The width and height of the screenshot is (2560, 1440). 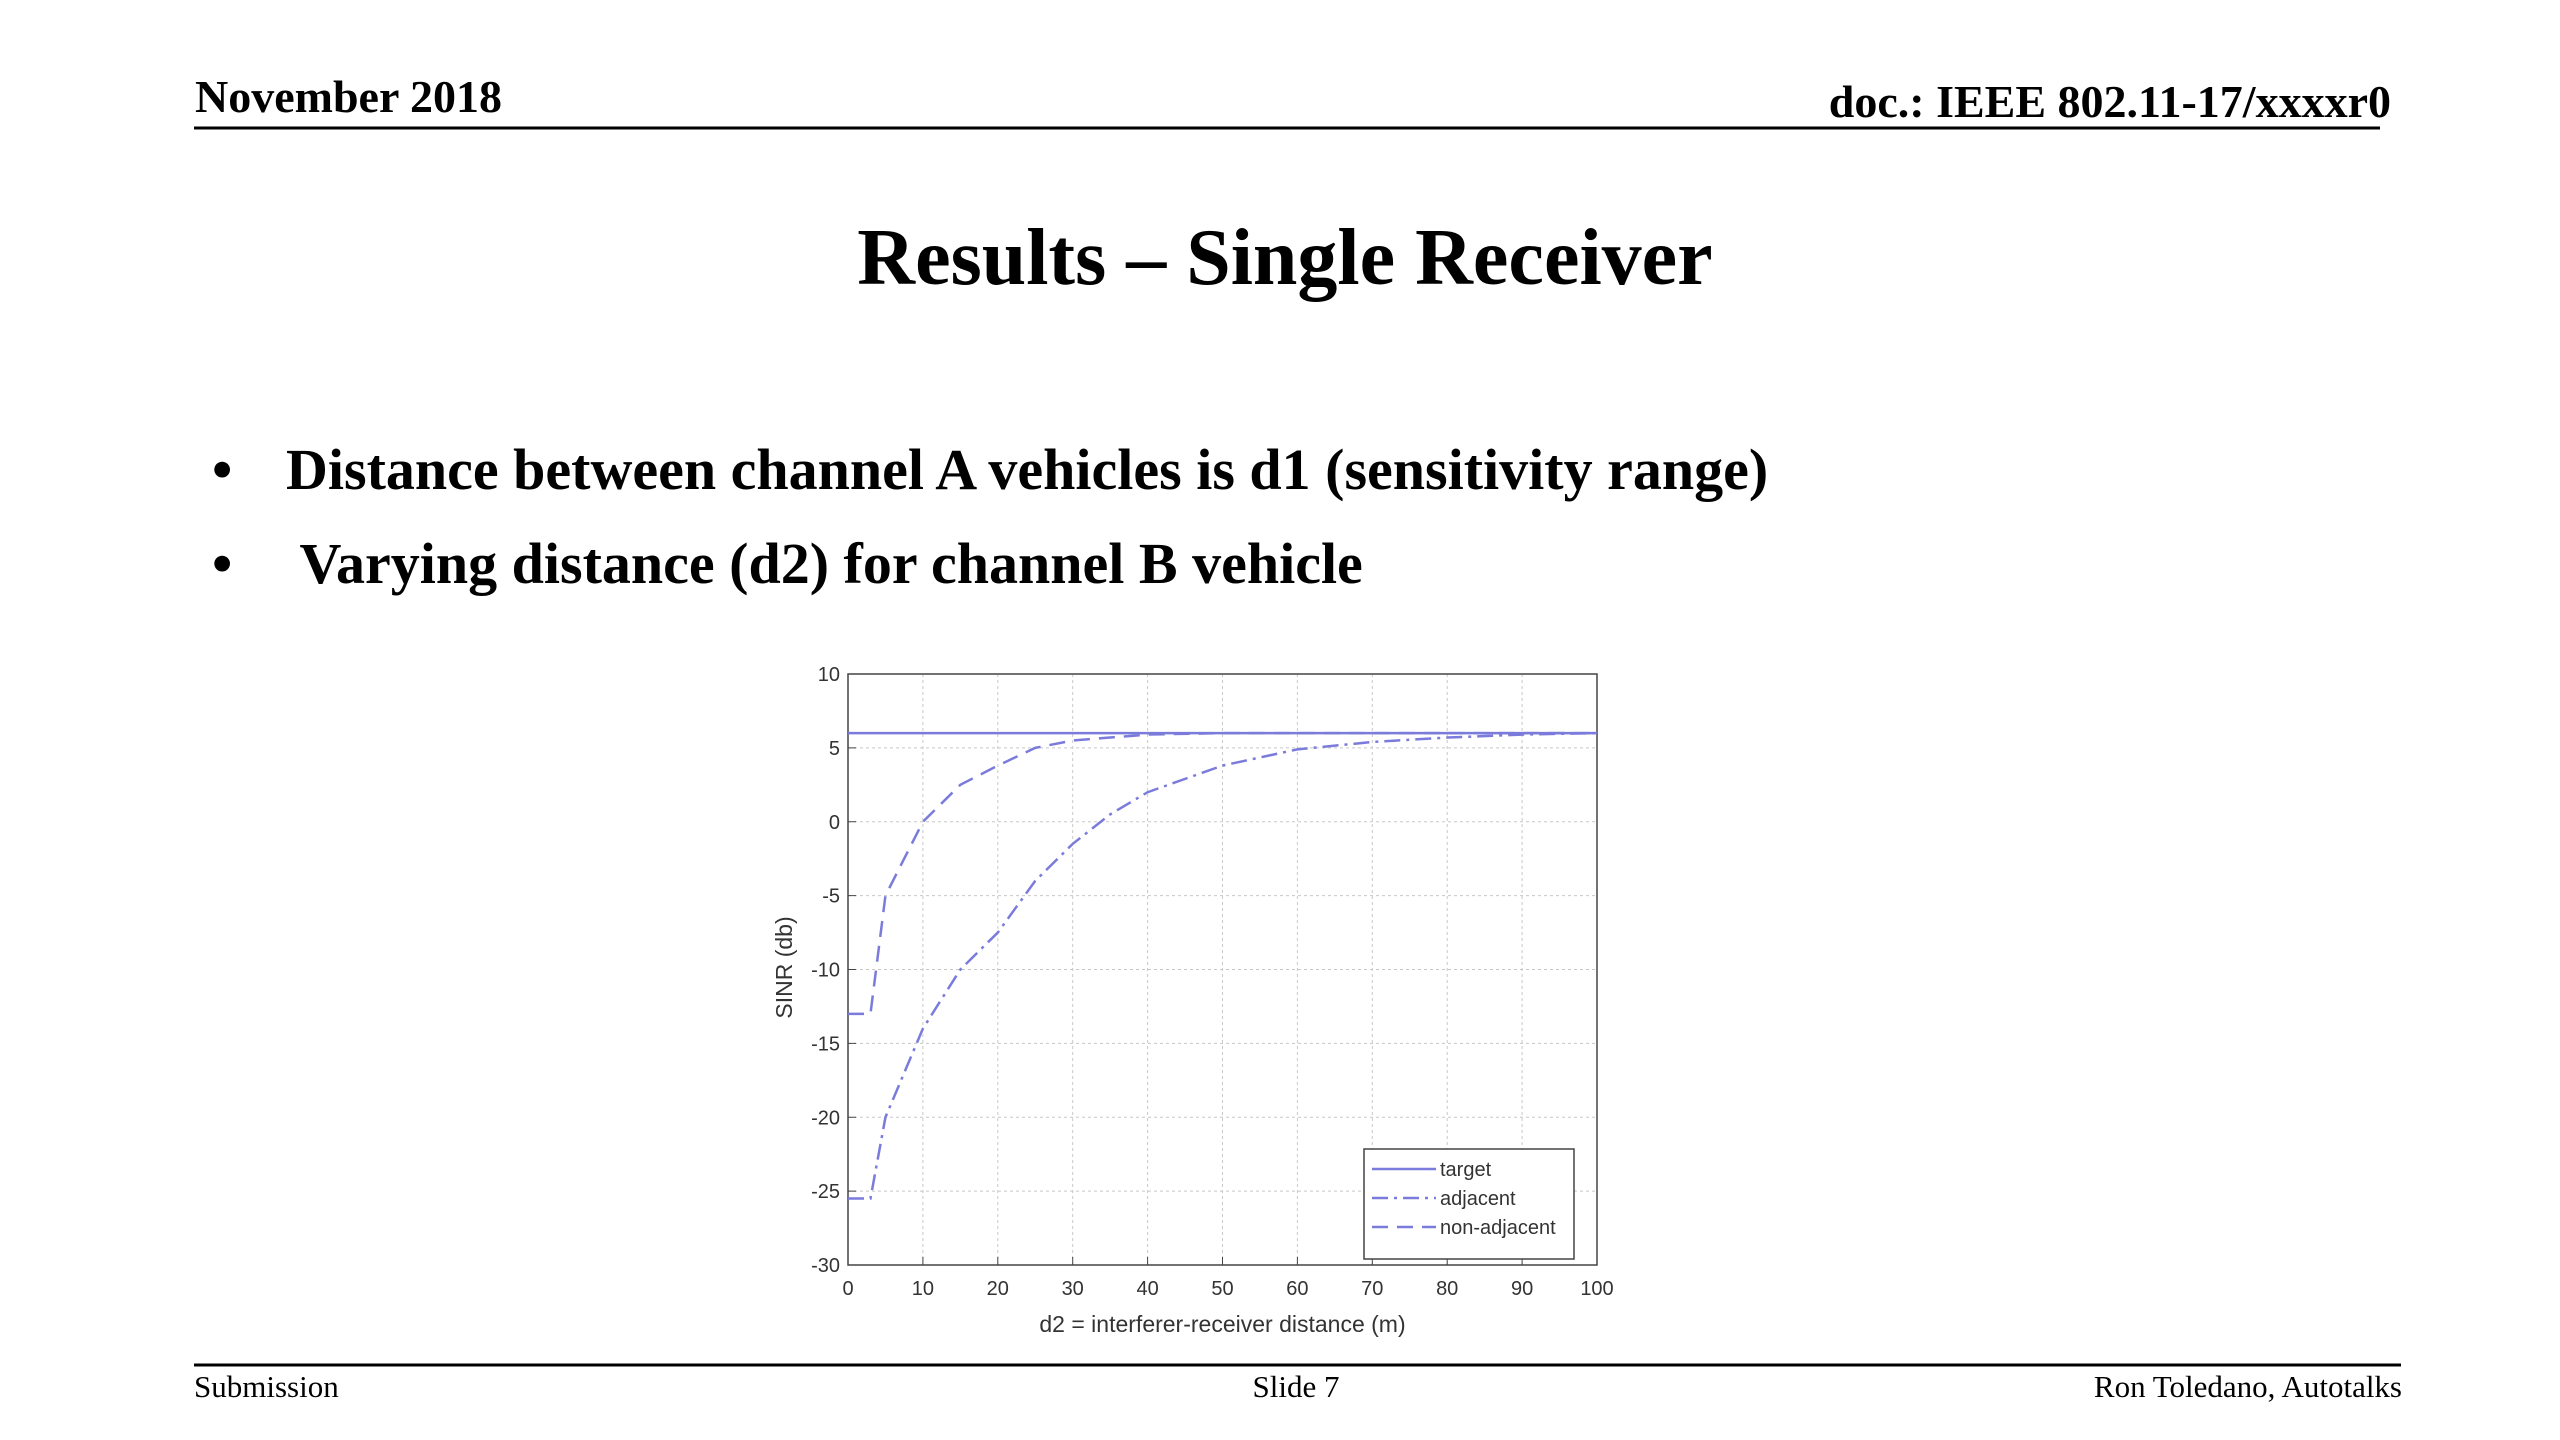 I want to click on x-tick-label: 40, so click(x=1147, y=1289).